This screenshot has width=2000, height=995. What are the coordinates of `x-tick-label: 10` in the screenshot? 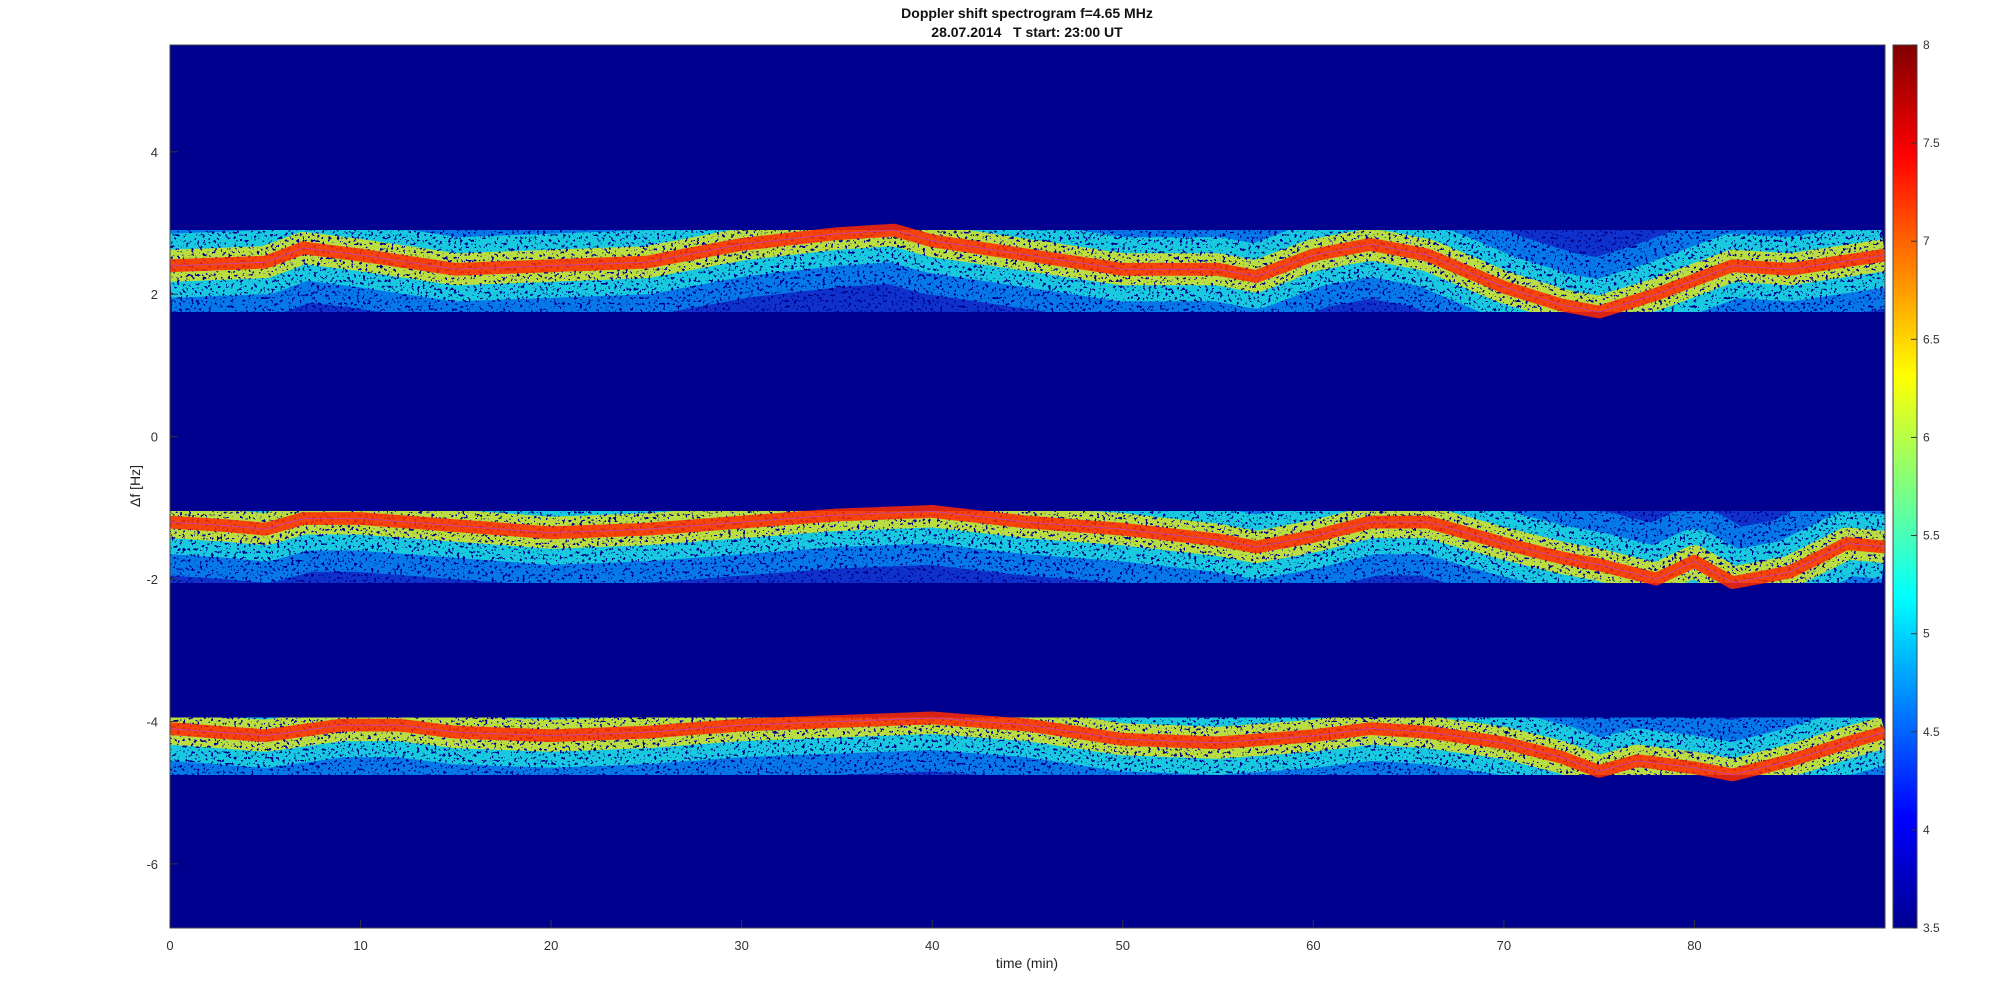 It's located at (360, 945).